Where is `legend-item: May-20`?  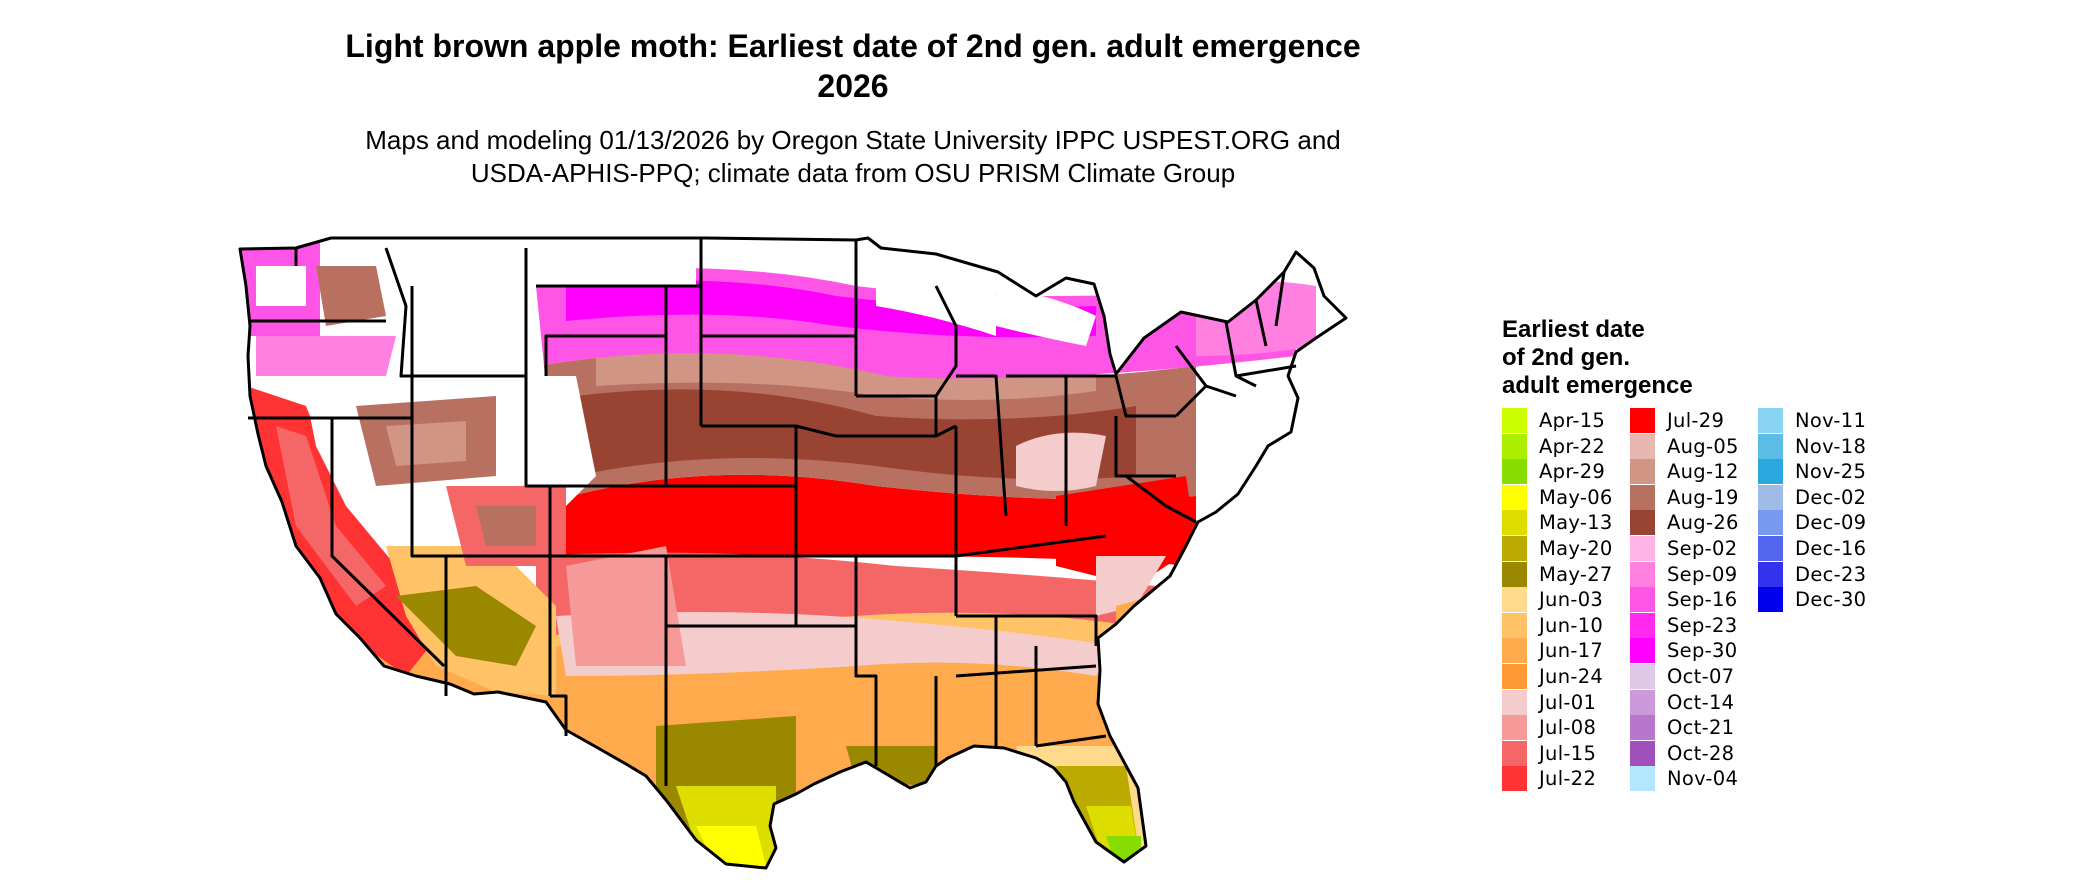
legend-item: May-20 is located at coordinates (1557, 548).